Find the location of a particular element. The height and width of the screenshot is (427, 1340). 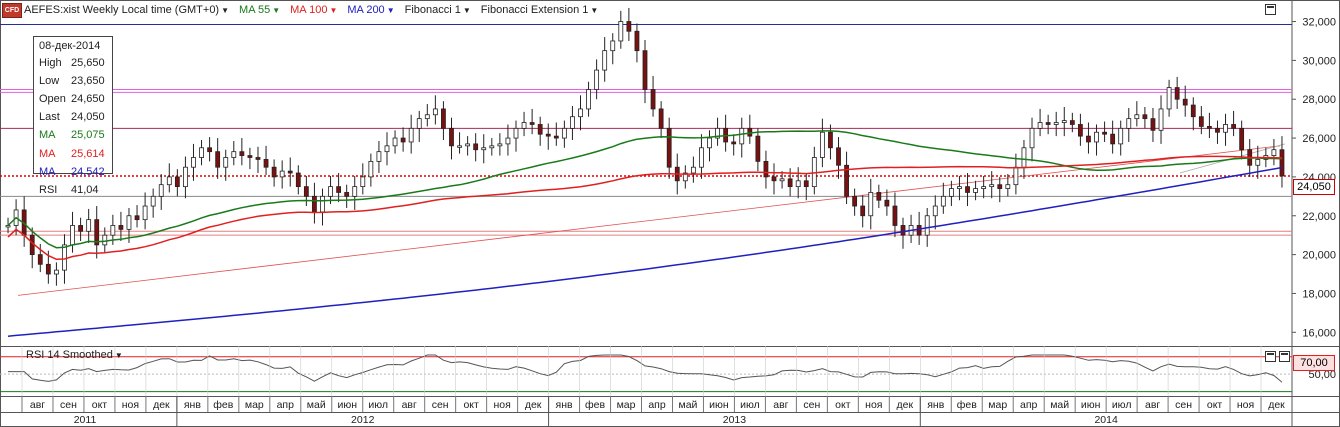

rsi-panel-label: RSI 14 Smoothed ▼ is located at coordinates (74, 355).